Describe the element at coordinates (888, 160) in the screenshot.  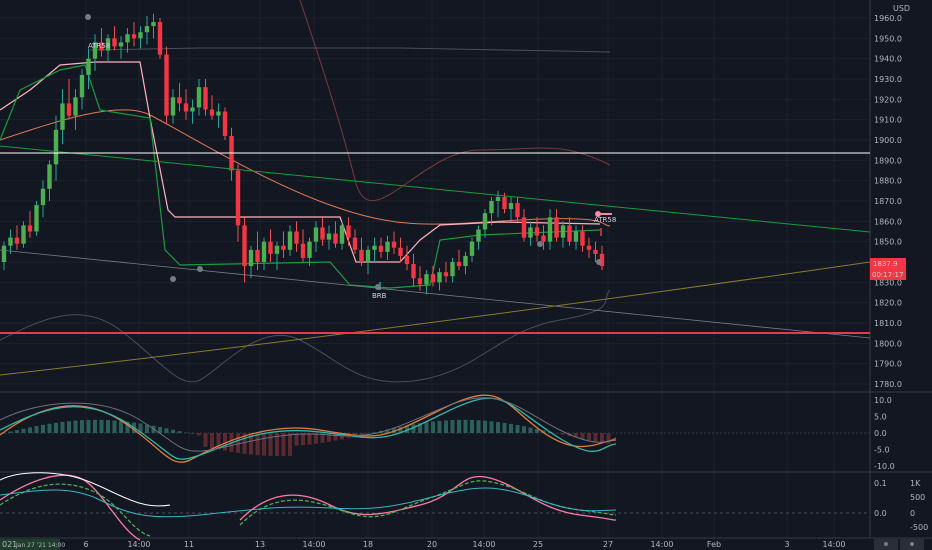
I see `price-axis-label: 1890.0` at that location.